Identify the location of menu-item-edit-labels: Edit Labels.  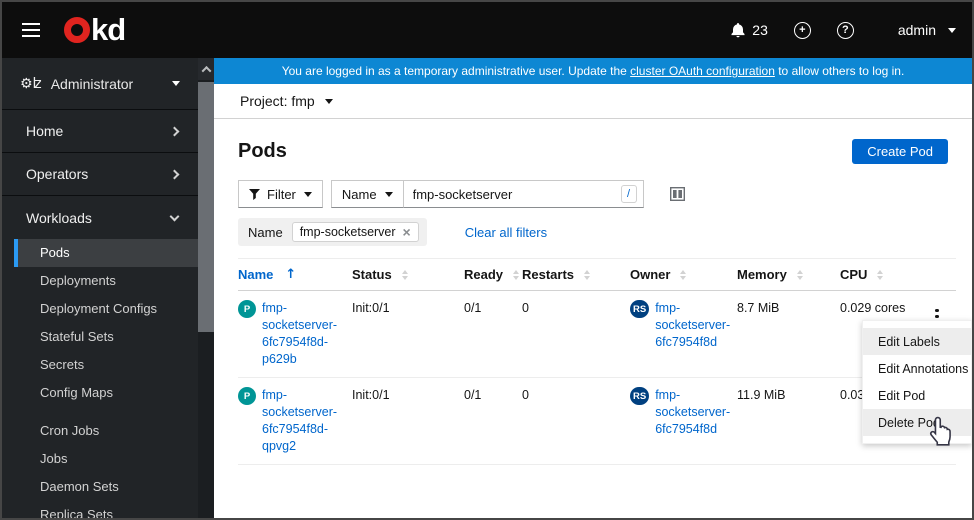
(917, 341).